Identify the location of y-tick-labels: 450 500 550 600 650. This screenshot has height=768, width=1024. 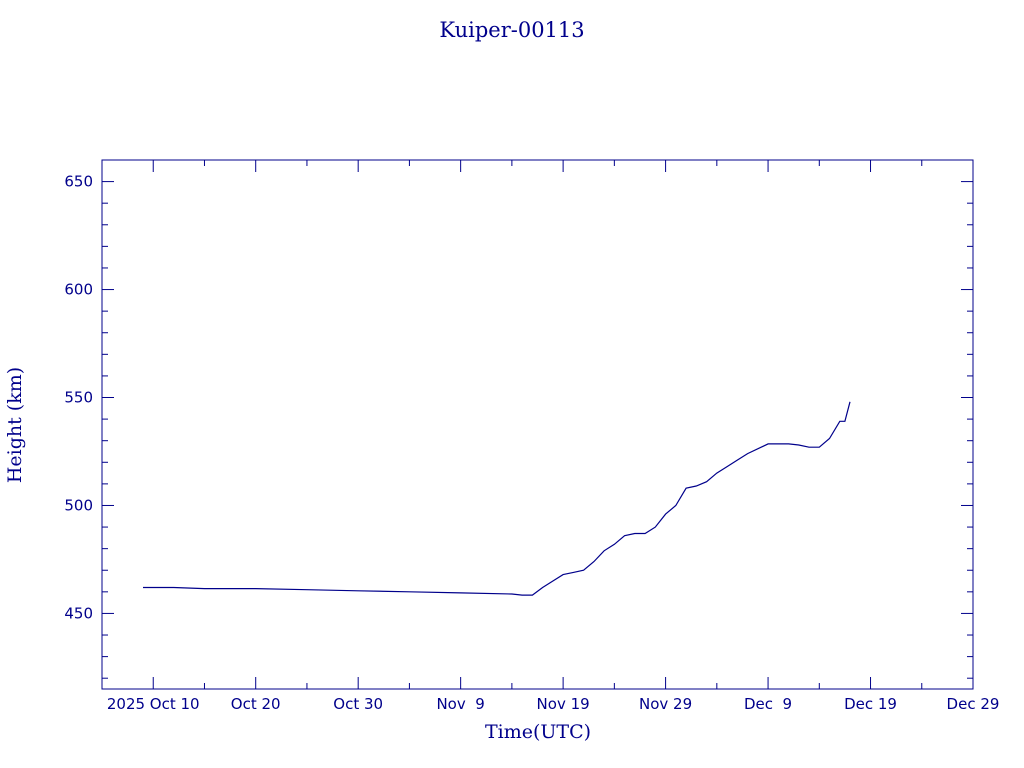
(78, 398).